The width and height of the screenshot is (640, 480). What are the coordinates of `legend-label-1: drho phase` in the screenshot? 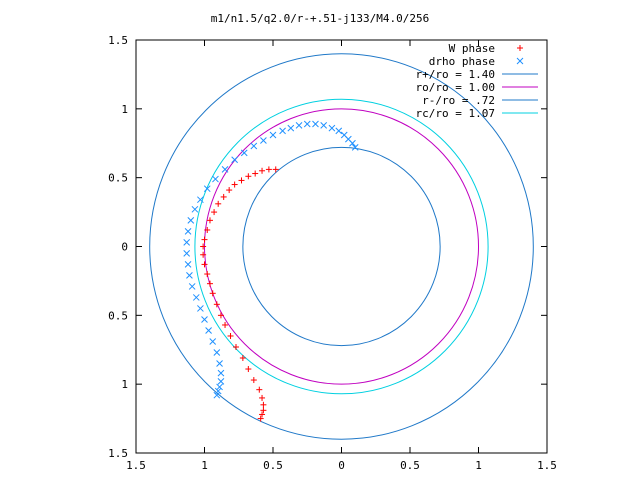 It's located at (462, 61).